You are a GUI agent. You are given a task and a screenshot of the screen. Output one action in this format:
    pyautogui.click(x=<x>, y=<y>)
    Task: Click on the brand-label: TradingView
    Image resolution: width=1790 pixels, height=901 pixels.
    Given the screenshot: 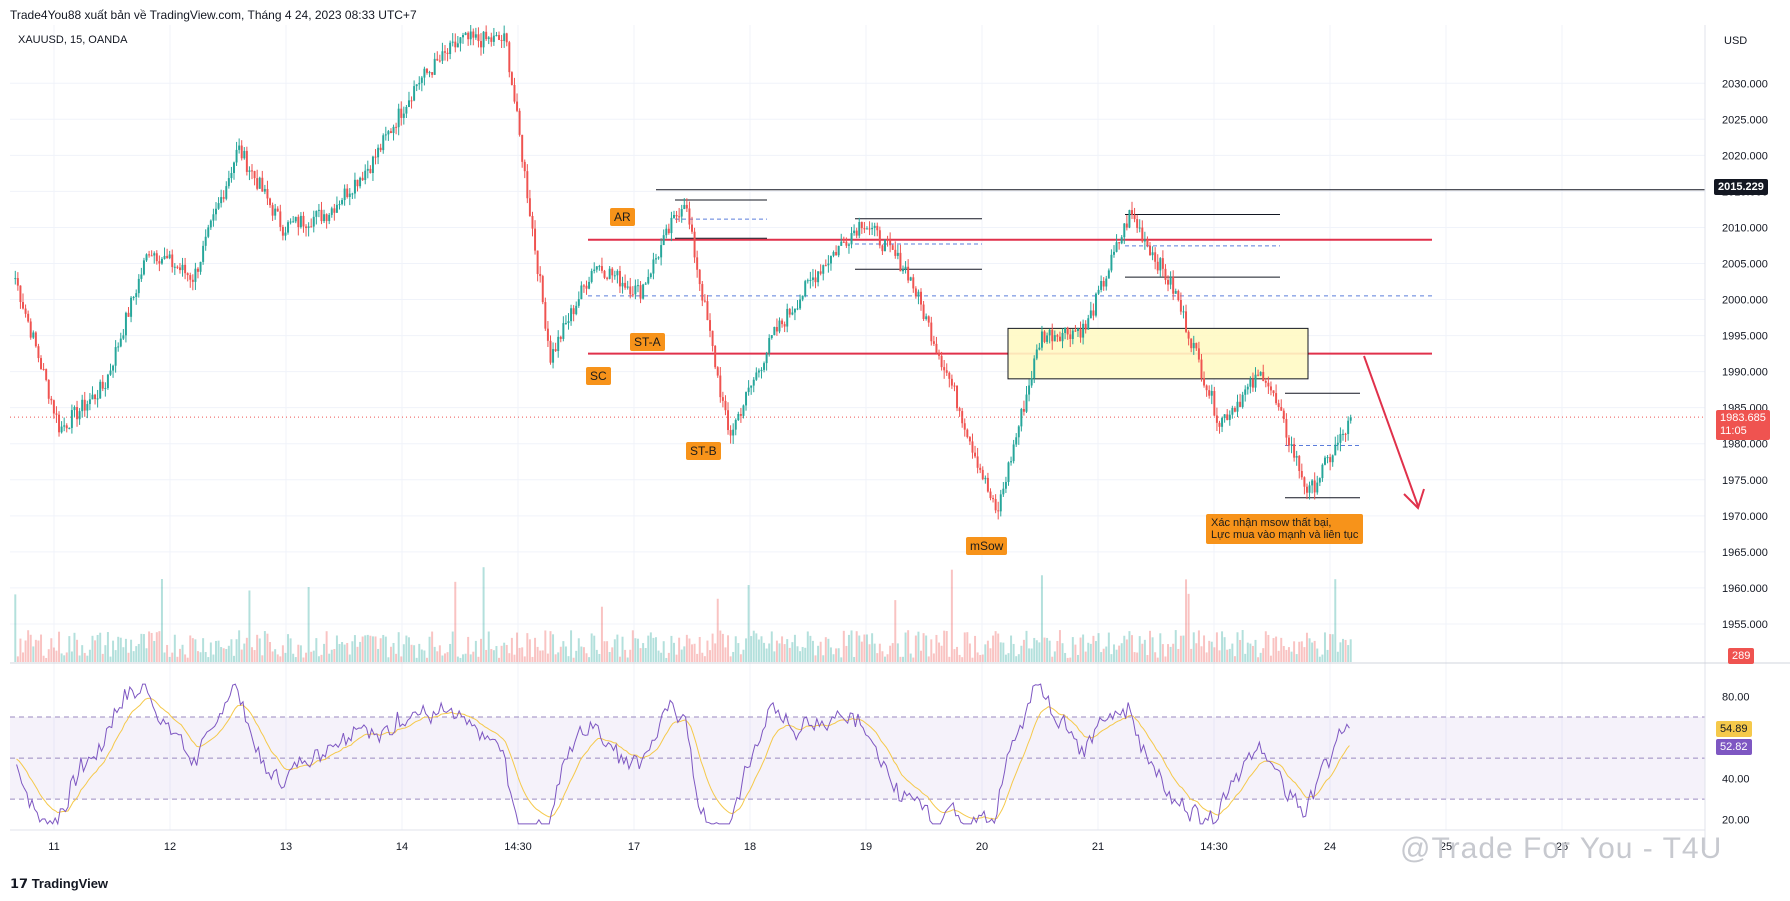 What is the action you would take?
    pyautogui.click(x=70, y=883)
    